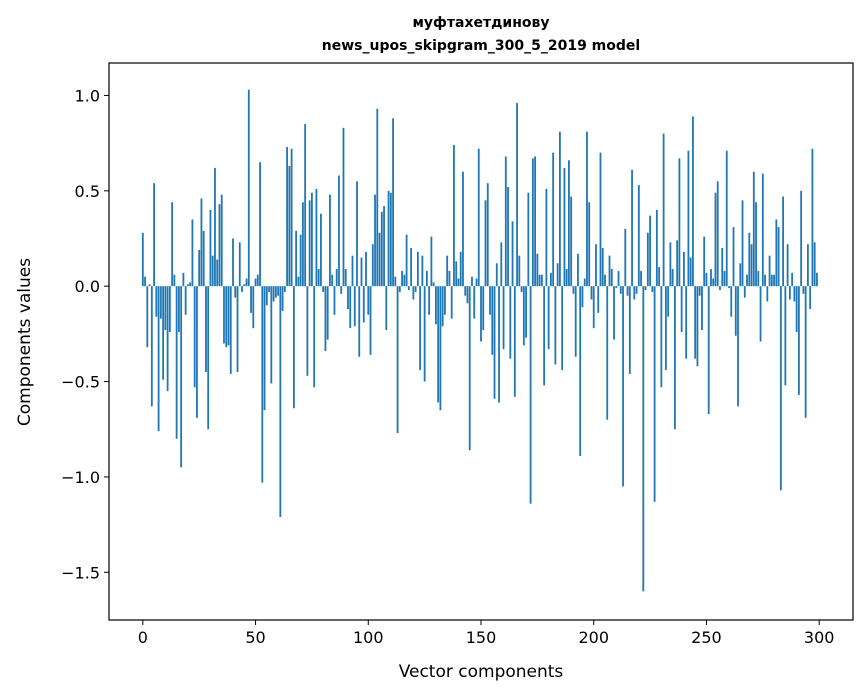 The image size is (867, 696). What do you see at coordinates (255, 637) in the screenshot?
I see `x-tick-label: 50` at bounding box center [255, 637].